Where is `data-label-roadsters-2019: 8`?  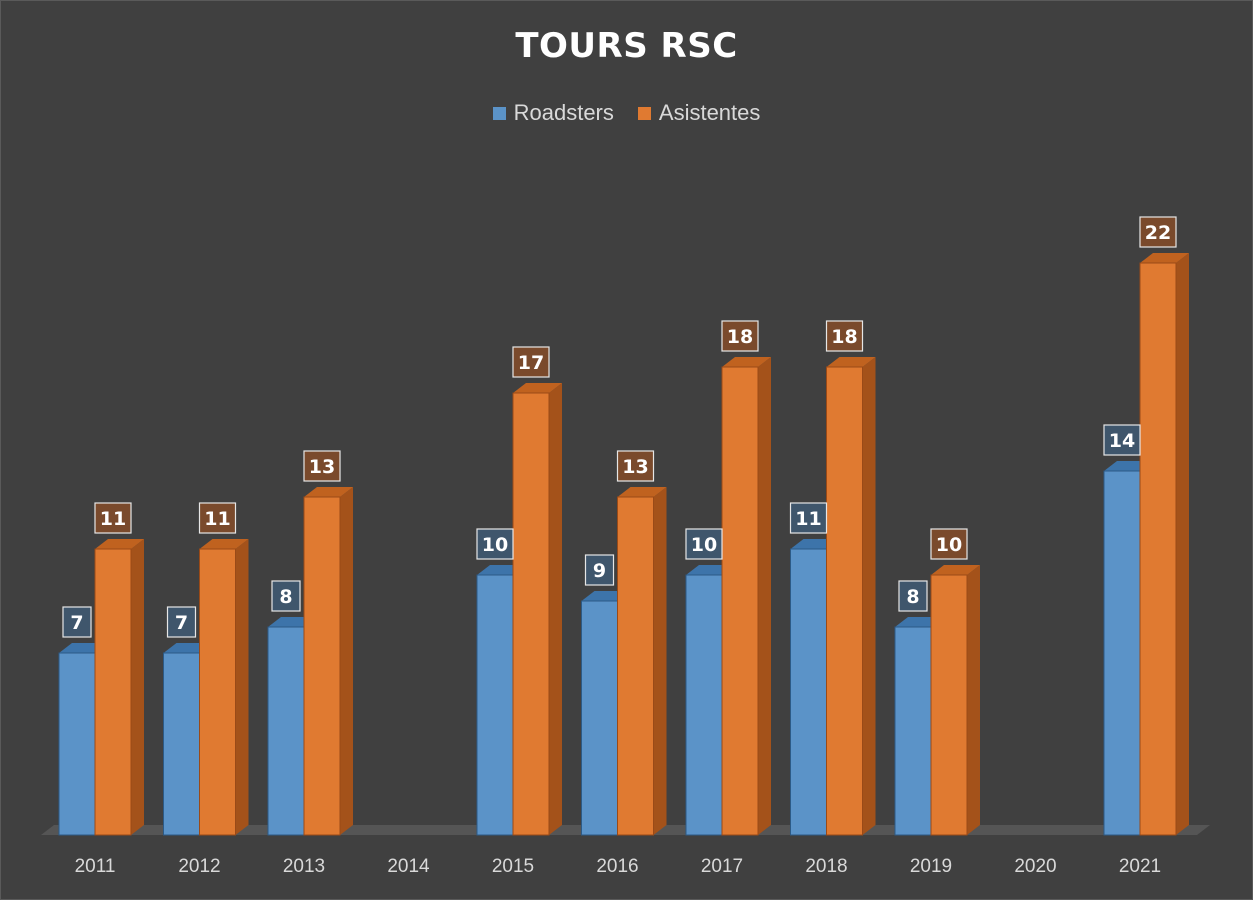
data-label-roadsters-2019: 8 is located at coordinates (913, 596).